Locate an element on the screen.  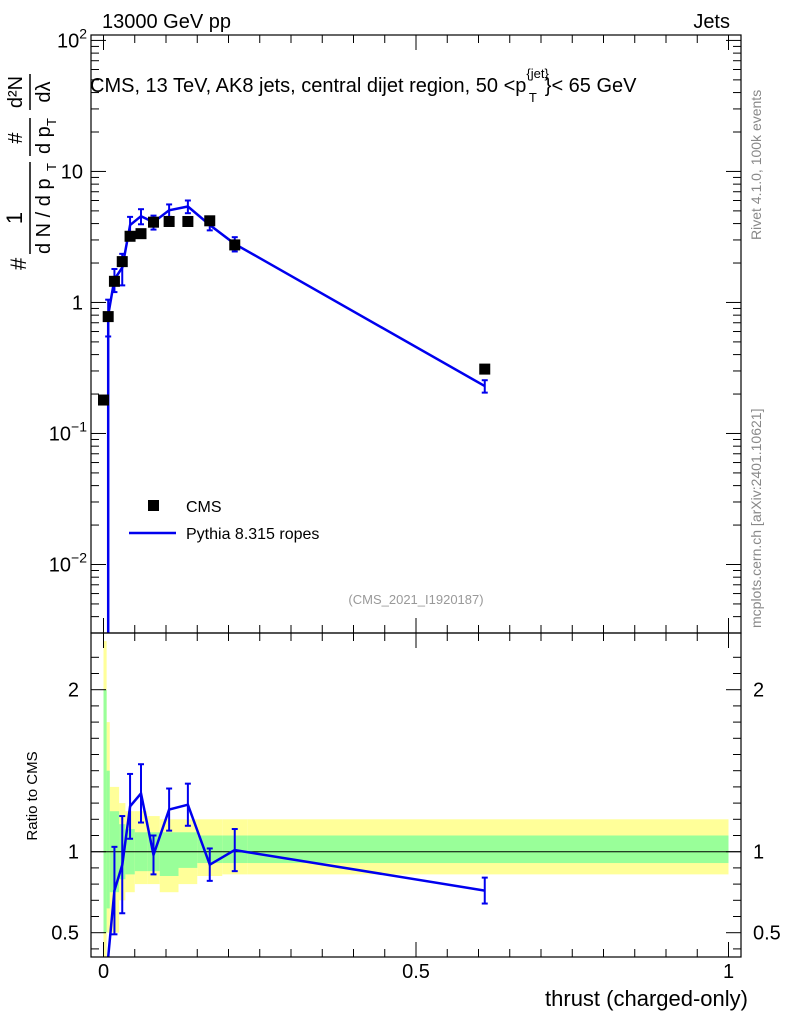
svg-text: d N / d p is located at coordinates (44, 216).